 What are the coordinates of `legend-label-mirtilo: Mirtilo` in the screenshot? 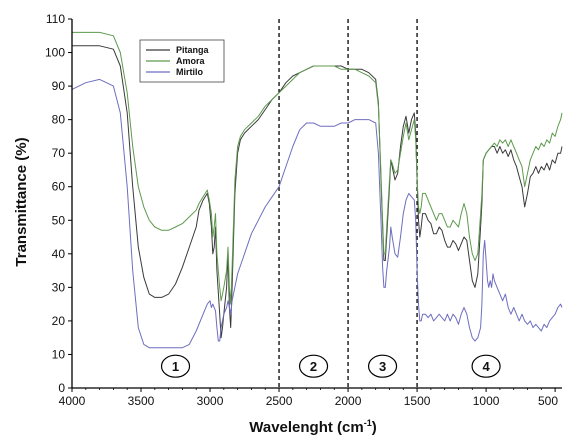 It's located at (189, 72).